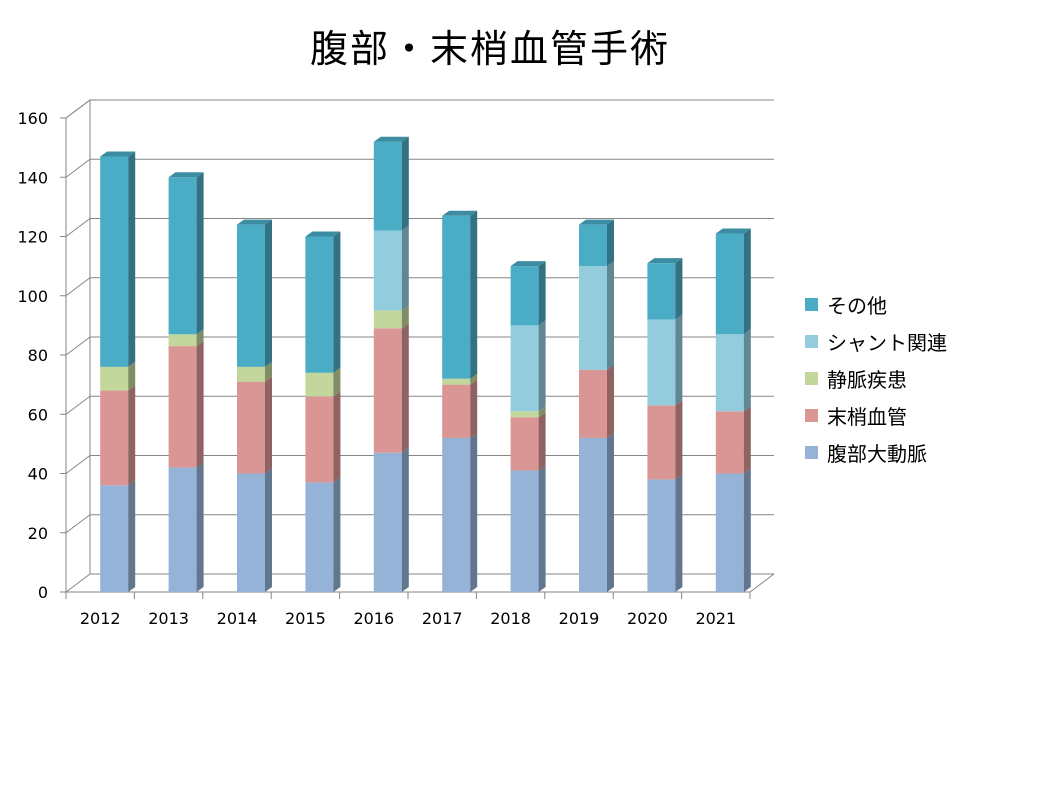 This screenshot has height=800, width=1052. I want to click on x-tick-label: 2017, so click(442, 618).